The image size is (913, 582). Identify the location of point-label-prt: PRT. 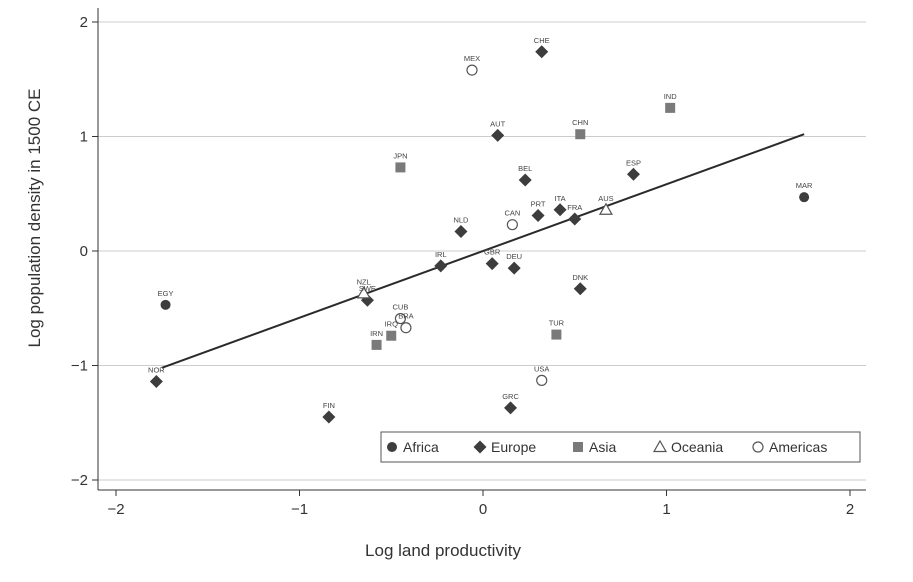
(538, 204).